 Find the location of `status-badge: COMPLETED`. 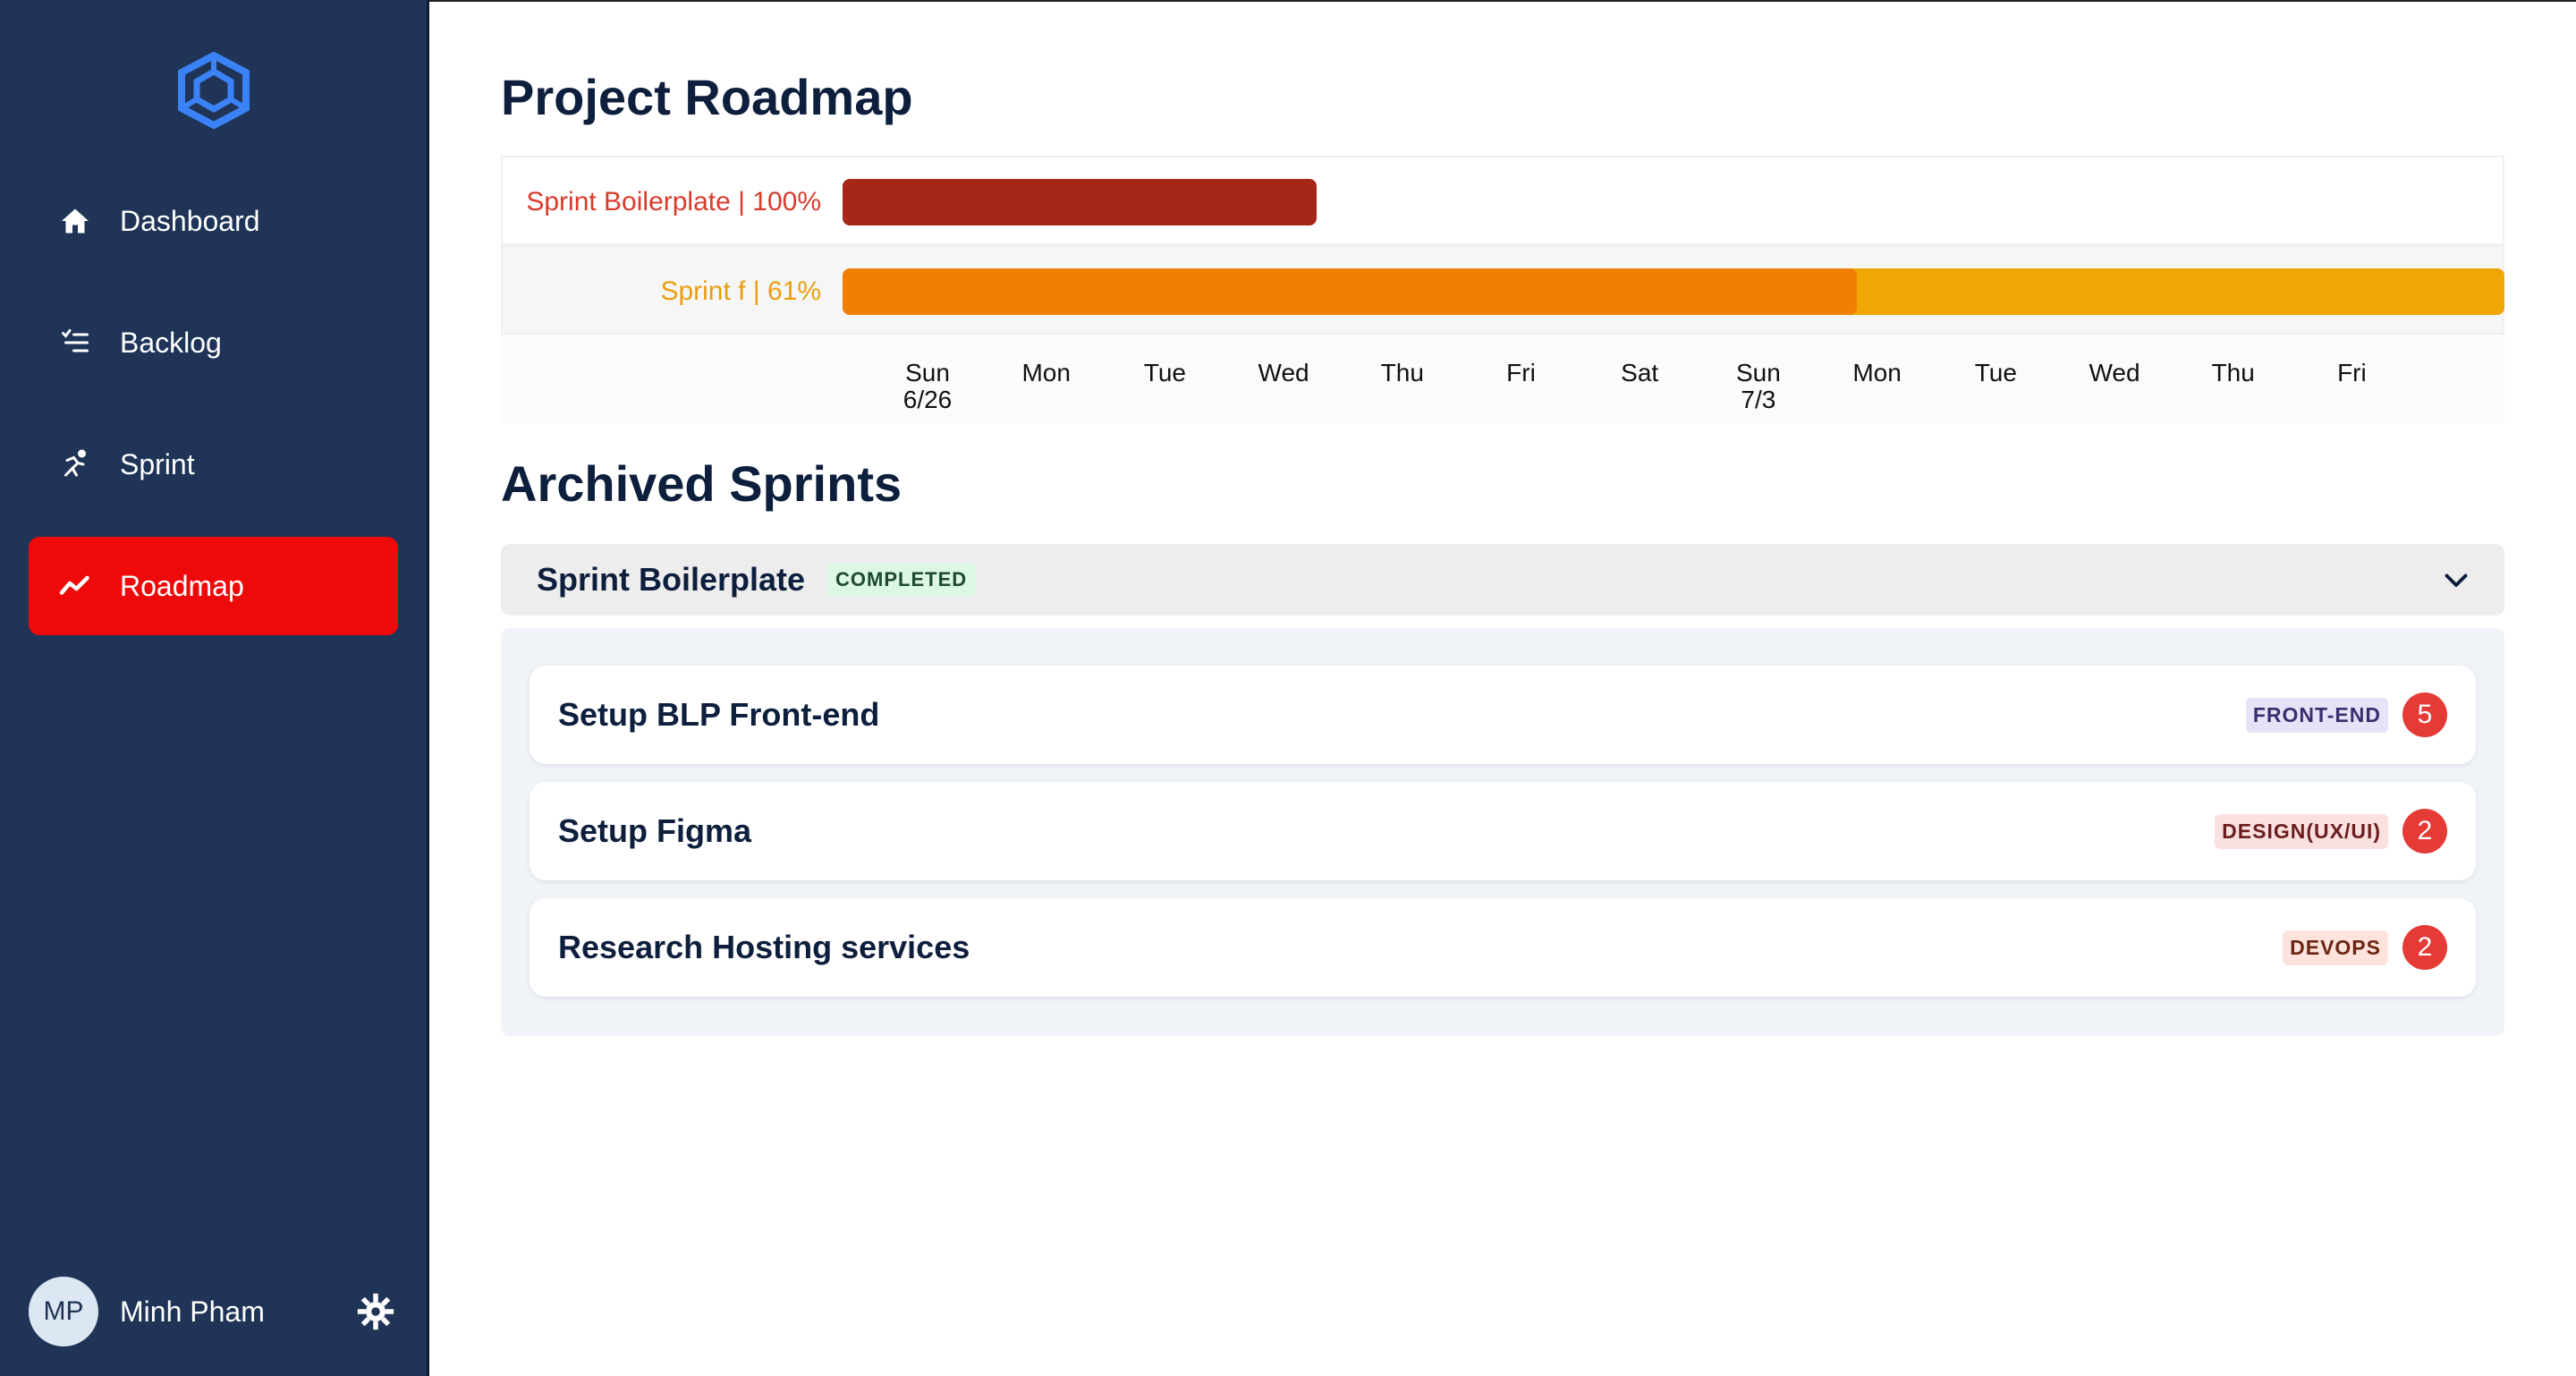

status-badge: COMPLETED is located at coordinates (901, 580).